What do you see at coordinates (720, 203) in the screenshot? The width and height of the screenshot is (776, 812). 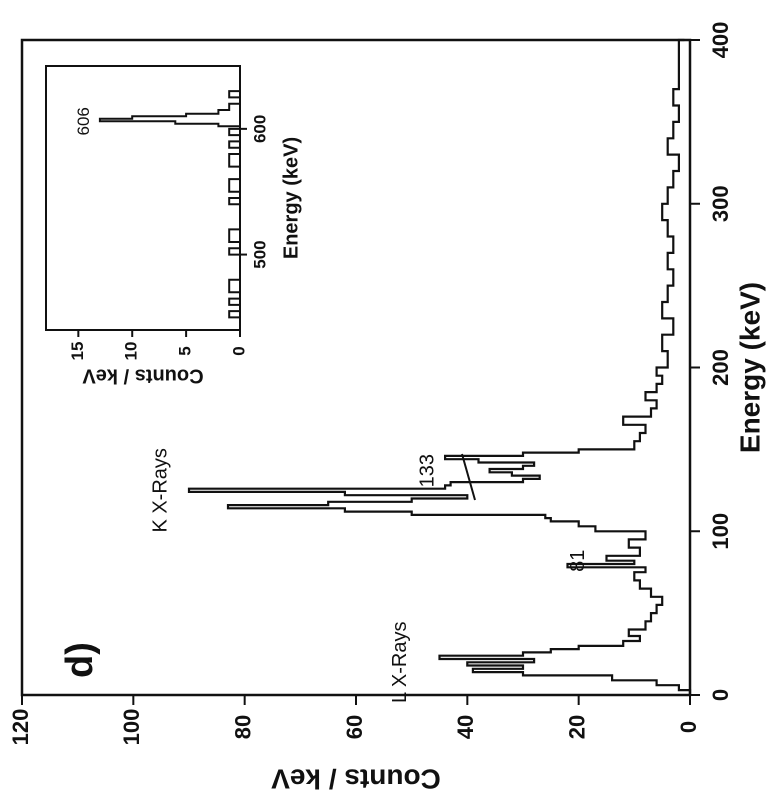 I see `main-x-tick-label: 300` at bounding box center [720, 203].